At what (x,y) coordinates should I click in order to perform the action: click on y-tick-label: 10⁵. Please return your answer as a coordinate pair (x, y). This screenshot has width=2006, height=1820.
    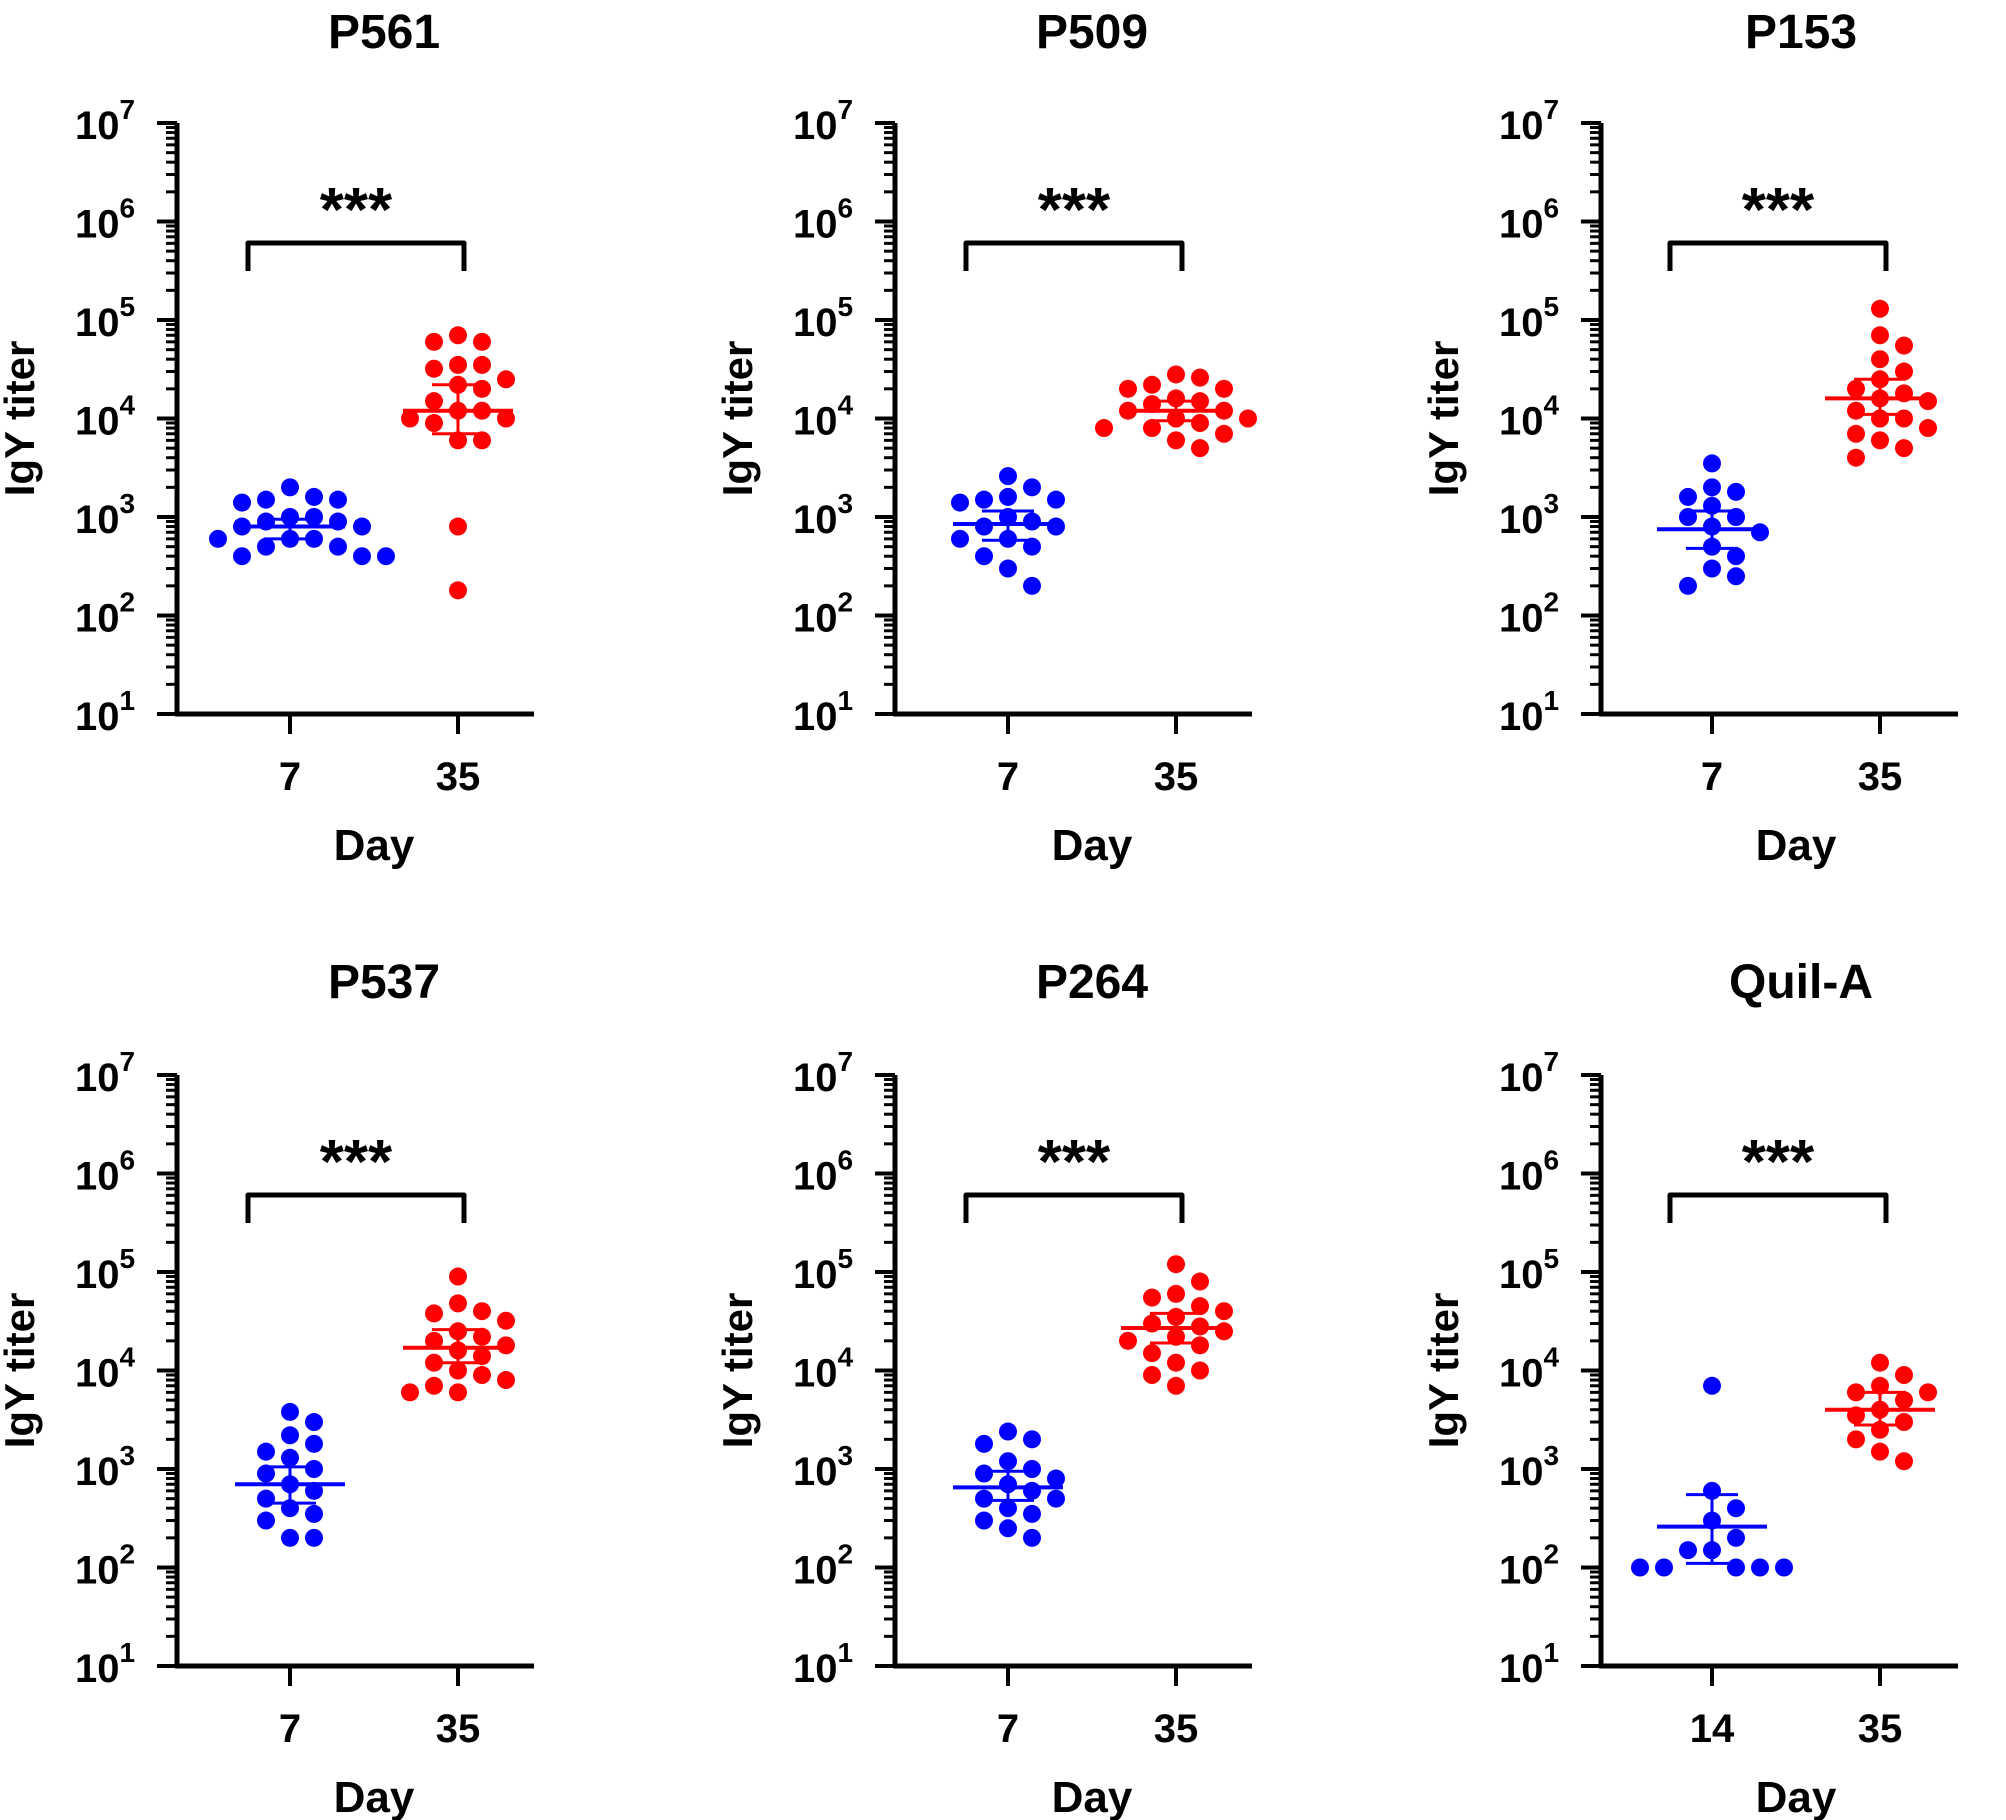
    Looking at the image, I should click on (823, 318).